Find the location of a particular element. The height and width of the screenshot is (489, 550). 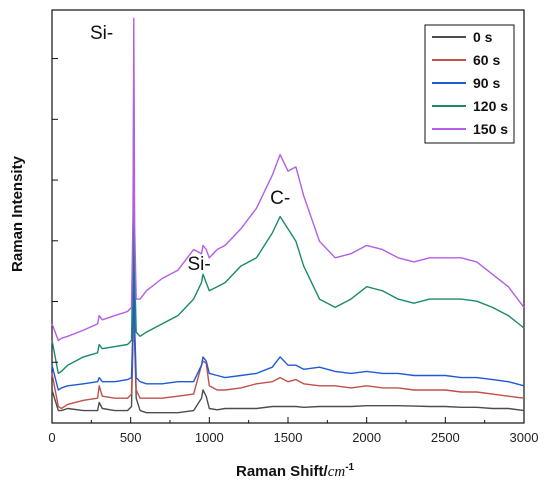

peak-annotation: C- is located at coordinates (280, 198).